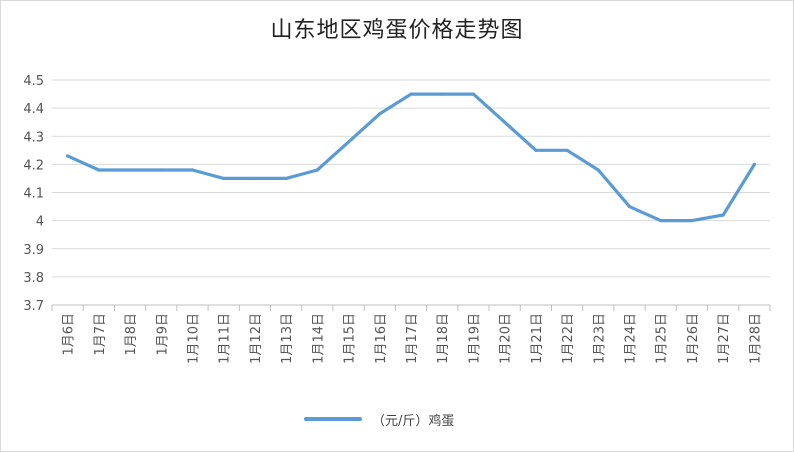 Image resolution: width=794 pixels, height=452 pixels. I want to click on y-tick-label: 3.9, so click(33, 250).